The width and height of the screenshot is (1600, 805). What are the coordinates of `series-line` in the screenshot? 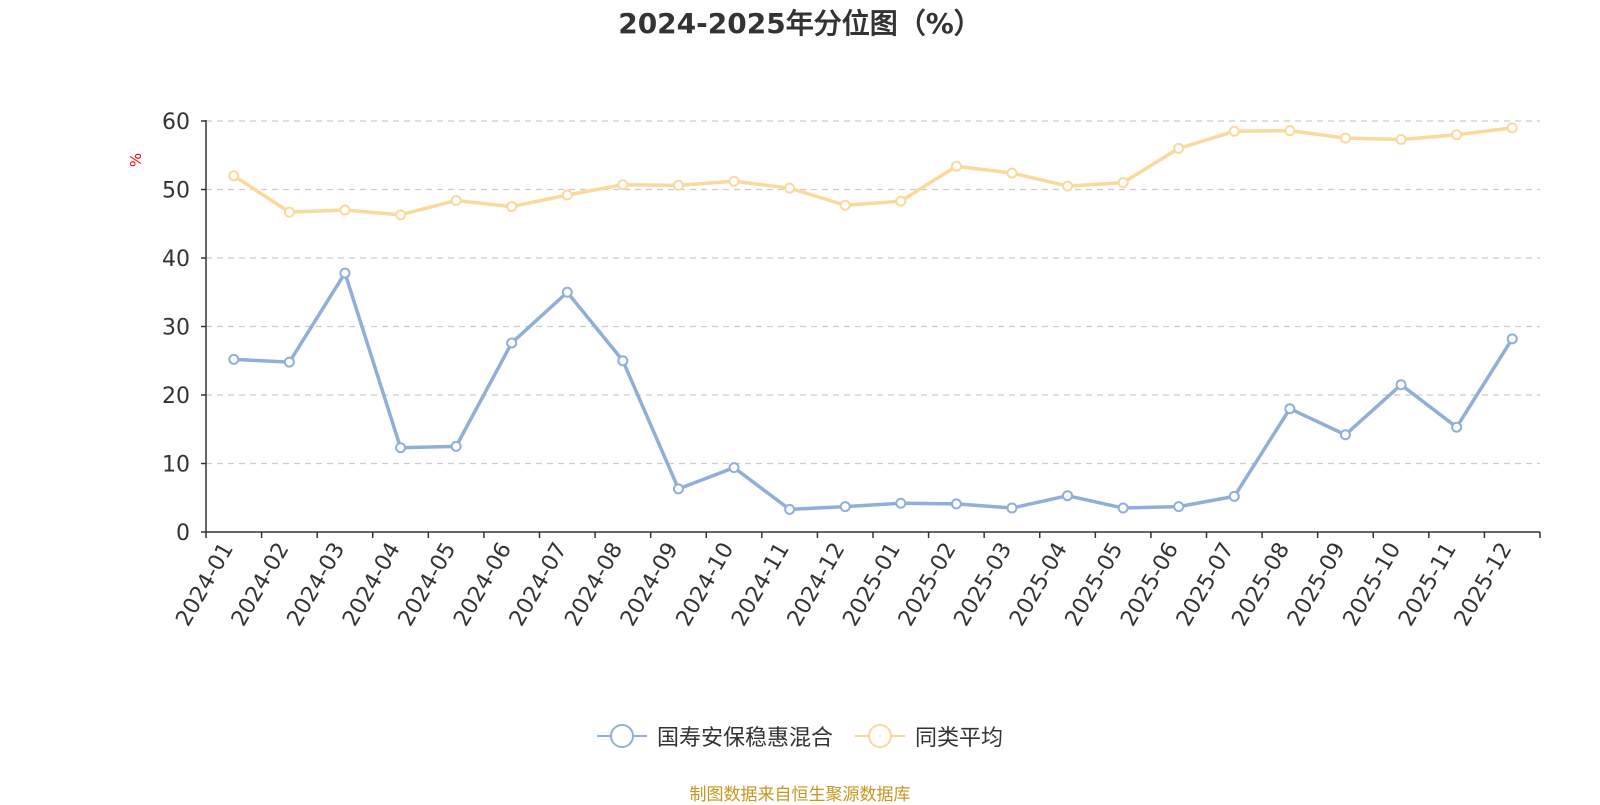 It's located at (872, 171).